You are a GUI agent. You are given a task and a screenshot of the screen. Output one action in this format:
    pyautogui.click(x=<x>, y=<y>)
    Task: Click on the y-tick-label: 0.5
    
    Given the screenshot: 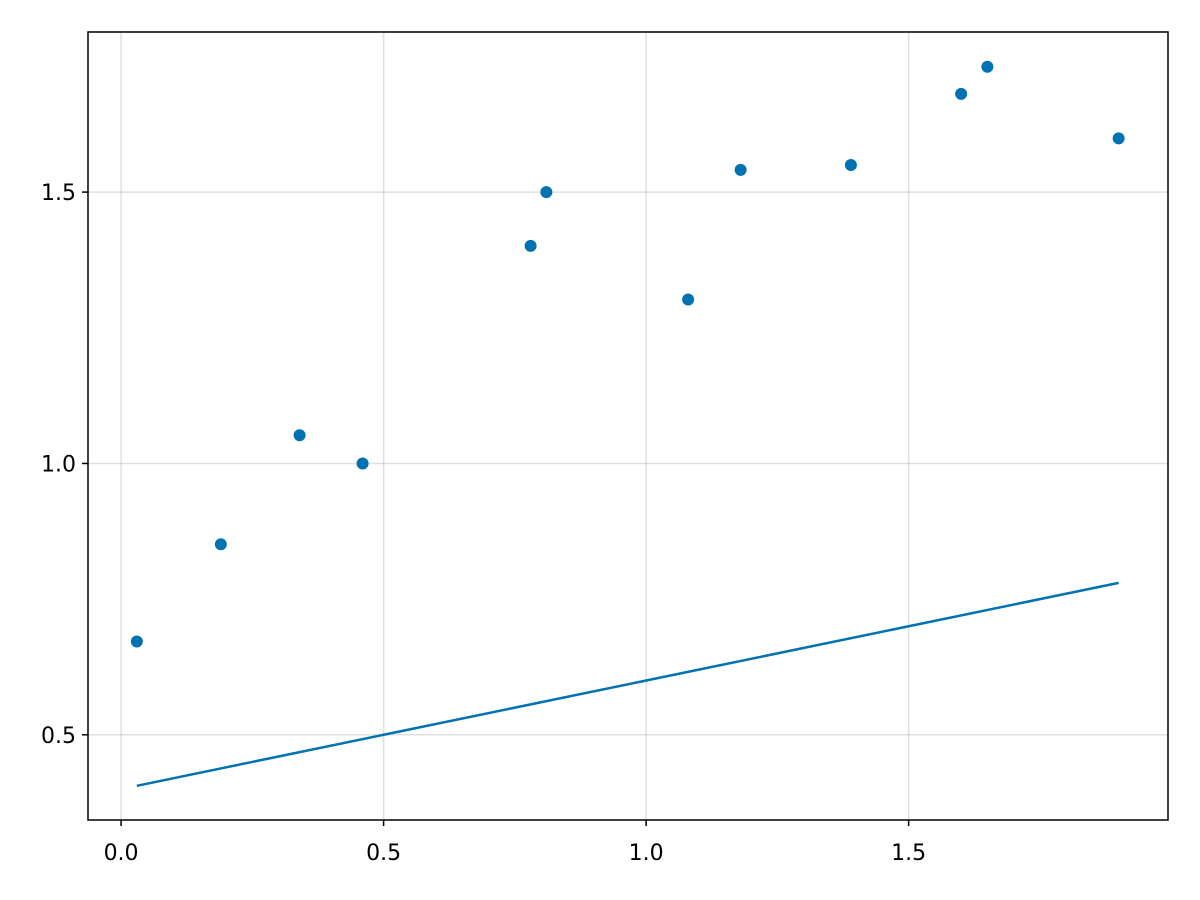 What is the action you would take?
    pyautogui.click(x=58, y=736)
    